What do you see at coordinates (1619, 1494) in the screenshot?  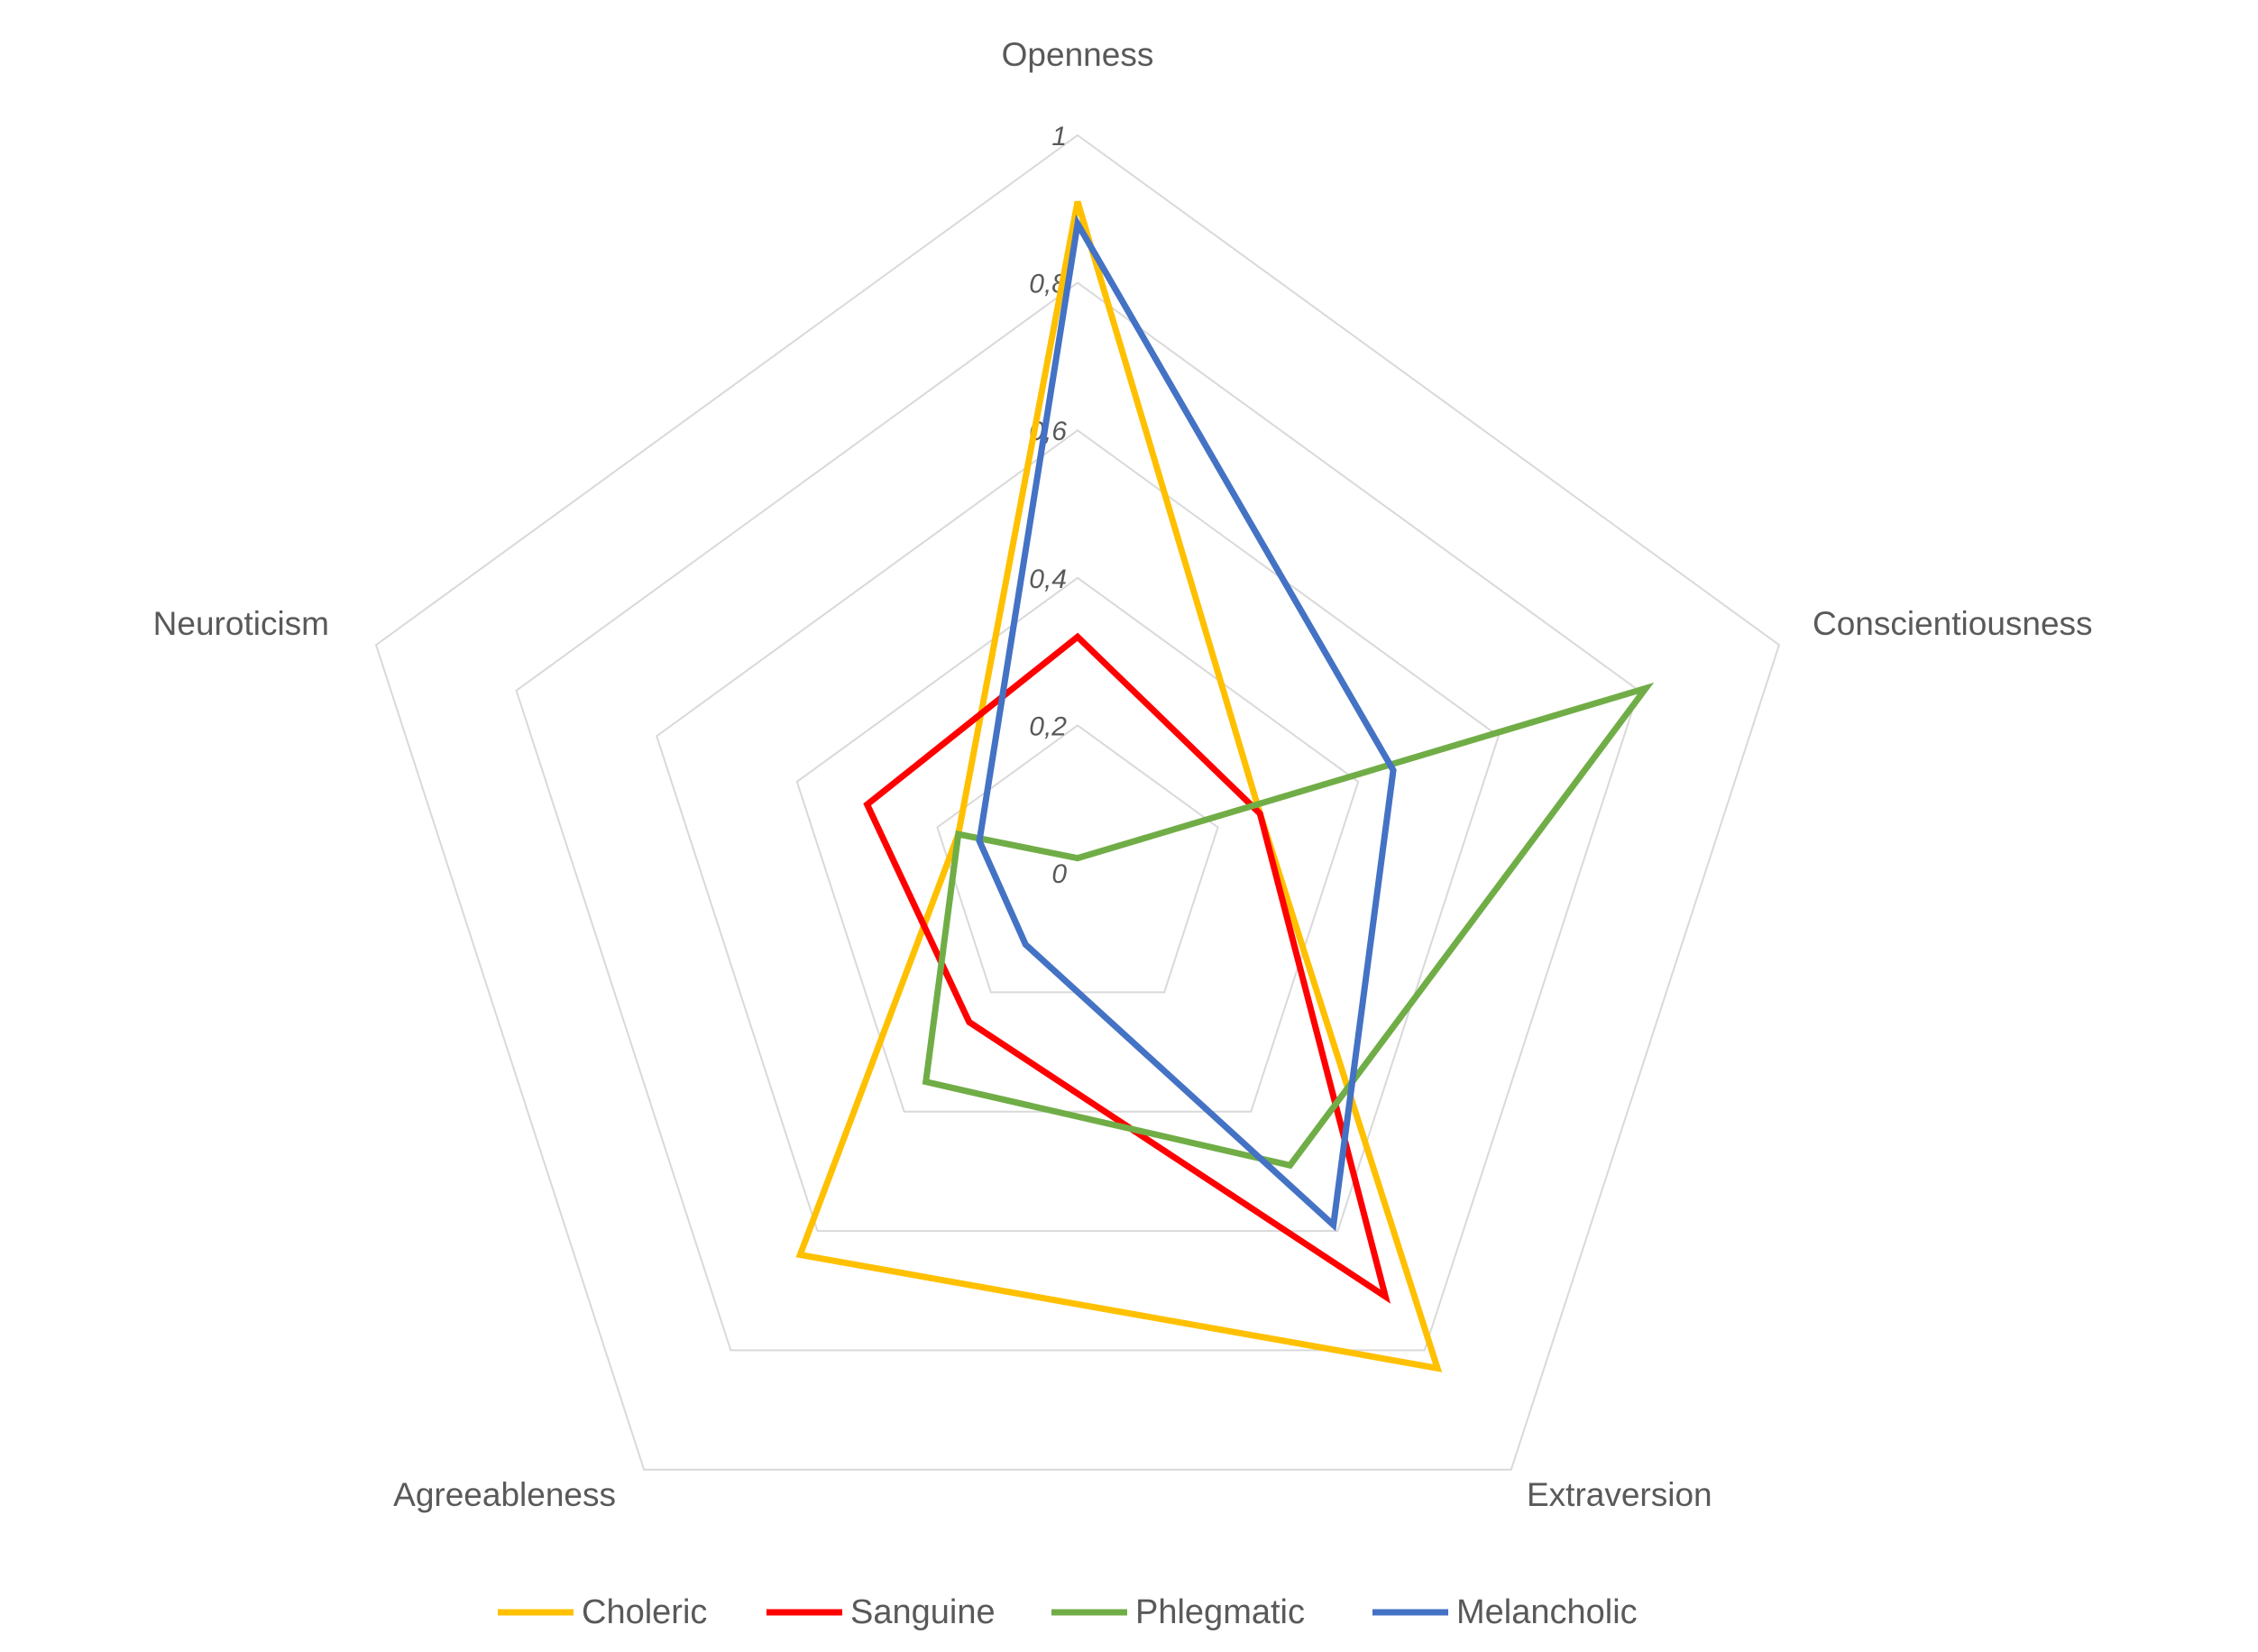 I see `axis-label-extraversion: Extraversion` at bounding box center [1619, 1494].